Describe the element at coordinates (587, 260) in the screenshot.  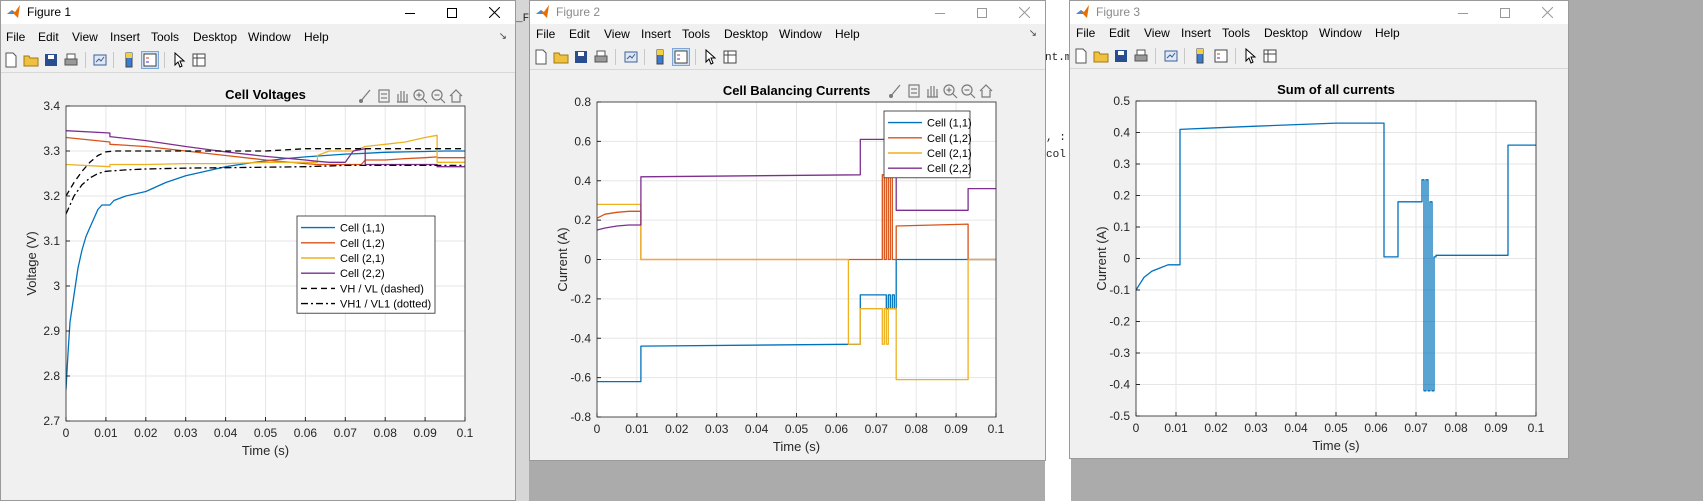
I see `y-tick-label: 0` at that location.